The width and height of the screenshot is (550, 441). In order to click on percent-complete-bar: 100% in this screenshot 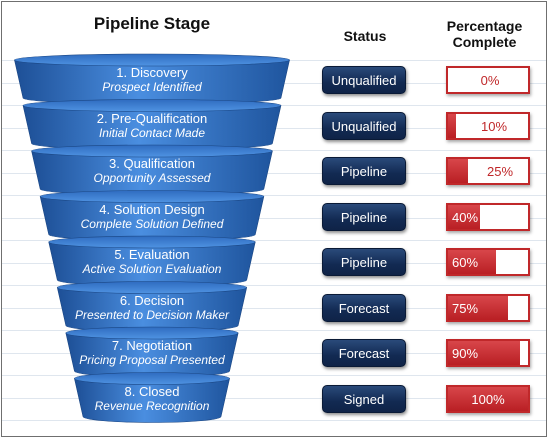, I will do `click(488, 399)`.